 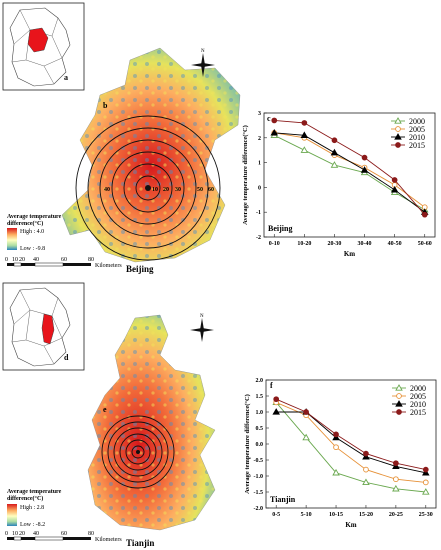 What do you see at coordinates (32, 508) in the screenshot?
I see `tianjin-legend-high: High : 2.8` at bounding box center [32, 508].